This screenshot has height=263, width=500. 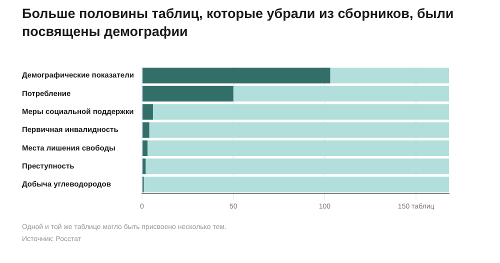 What do you see at coordinates (238, 23) in the screenshot?
I see `chart-title: Больше половины таблиц, которые убрали из сборников, были посвящены демографии` at bounding box center [238, 23].